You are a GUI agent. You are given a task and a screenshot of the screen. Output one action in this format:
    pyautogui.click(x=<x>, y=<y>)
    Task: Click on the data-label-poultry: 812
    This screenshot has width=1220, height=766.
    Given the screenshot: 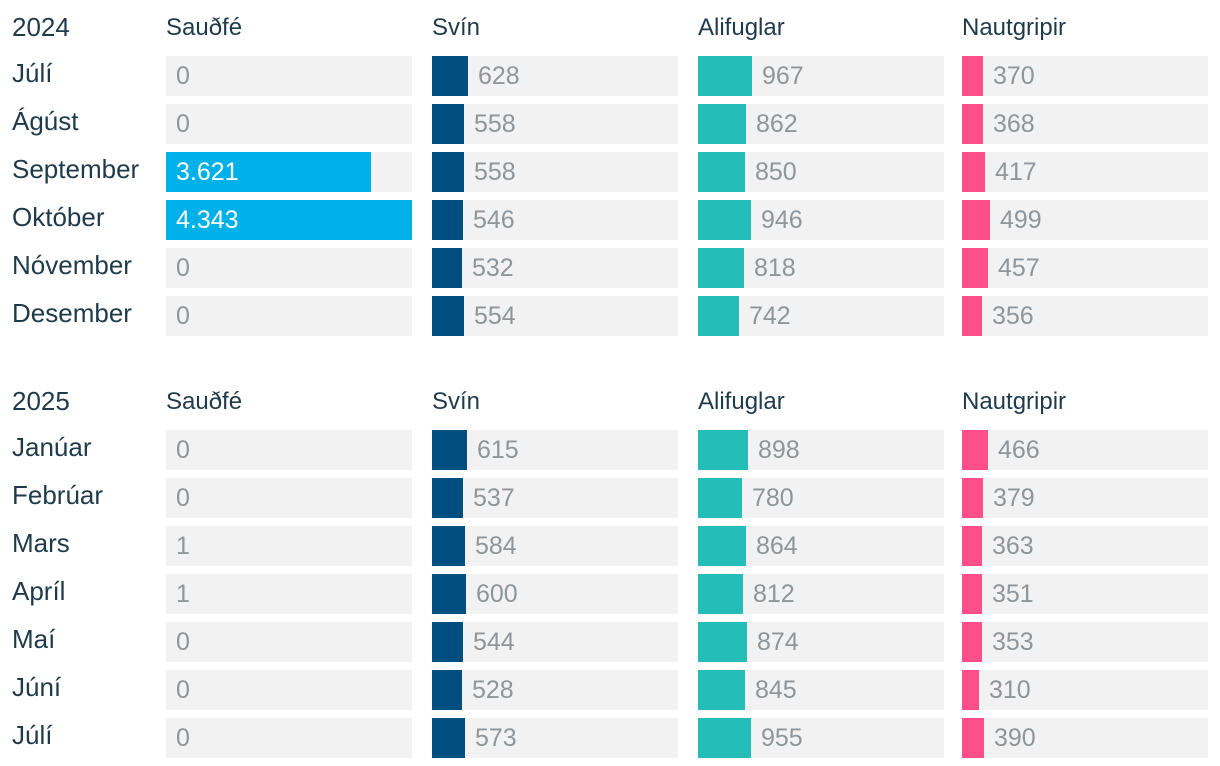 What is the action you would take?
    pyautogui.click(x=774, y=594)
    